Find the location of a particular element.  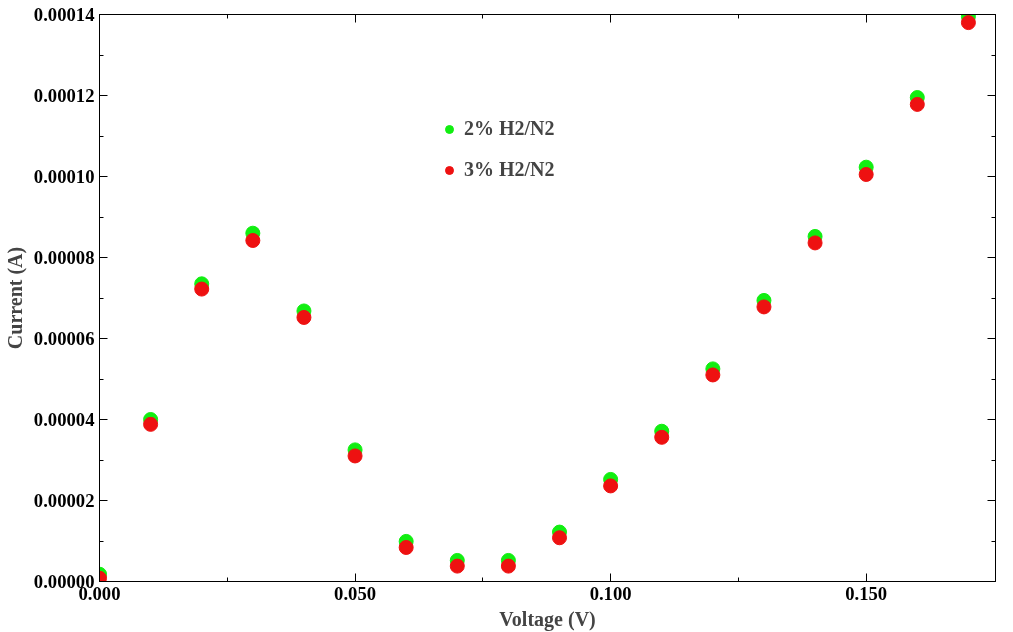

y-tick-label: 0.00006 is located at coordinates (64, 338).